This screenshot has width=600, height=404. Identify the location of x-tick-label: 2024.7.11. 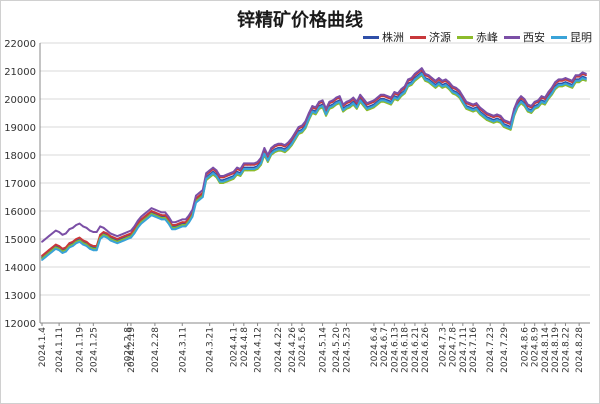
(464, 350).